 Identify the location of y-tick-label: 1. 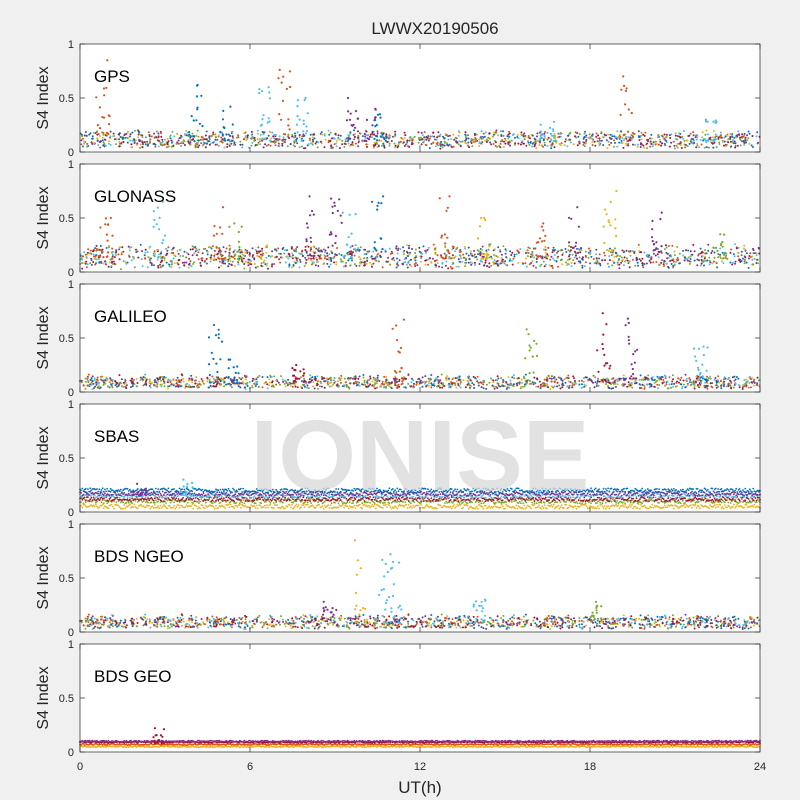
(71, 165).